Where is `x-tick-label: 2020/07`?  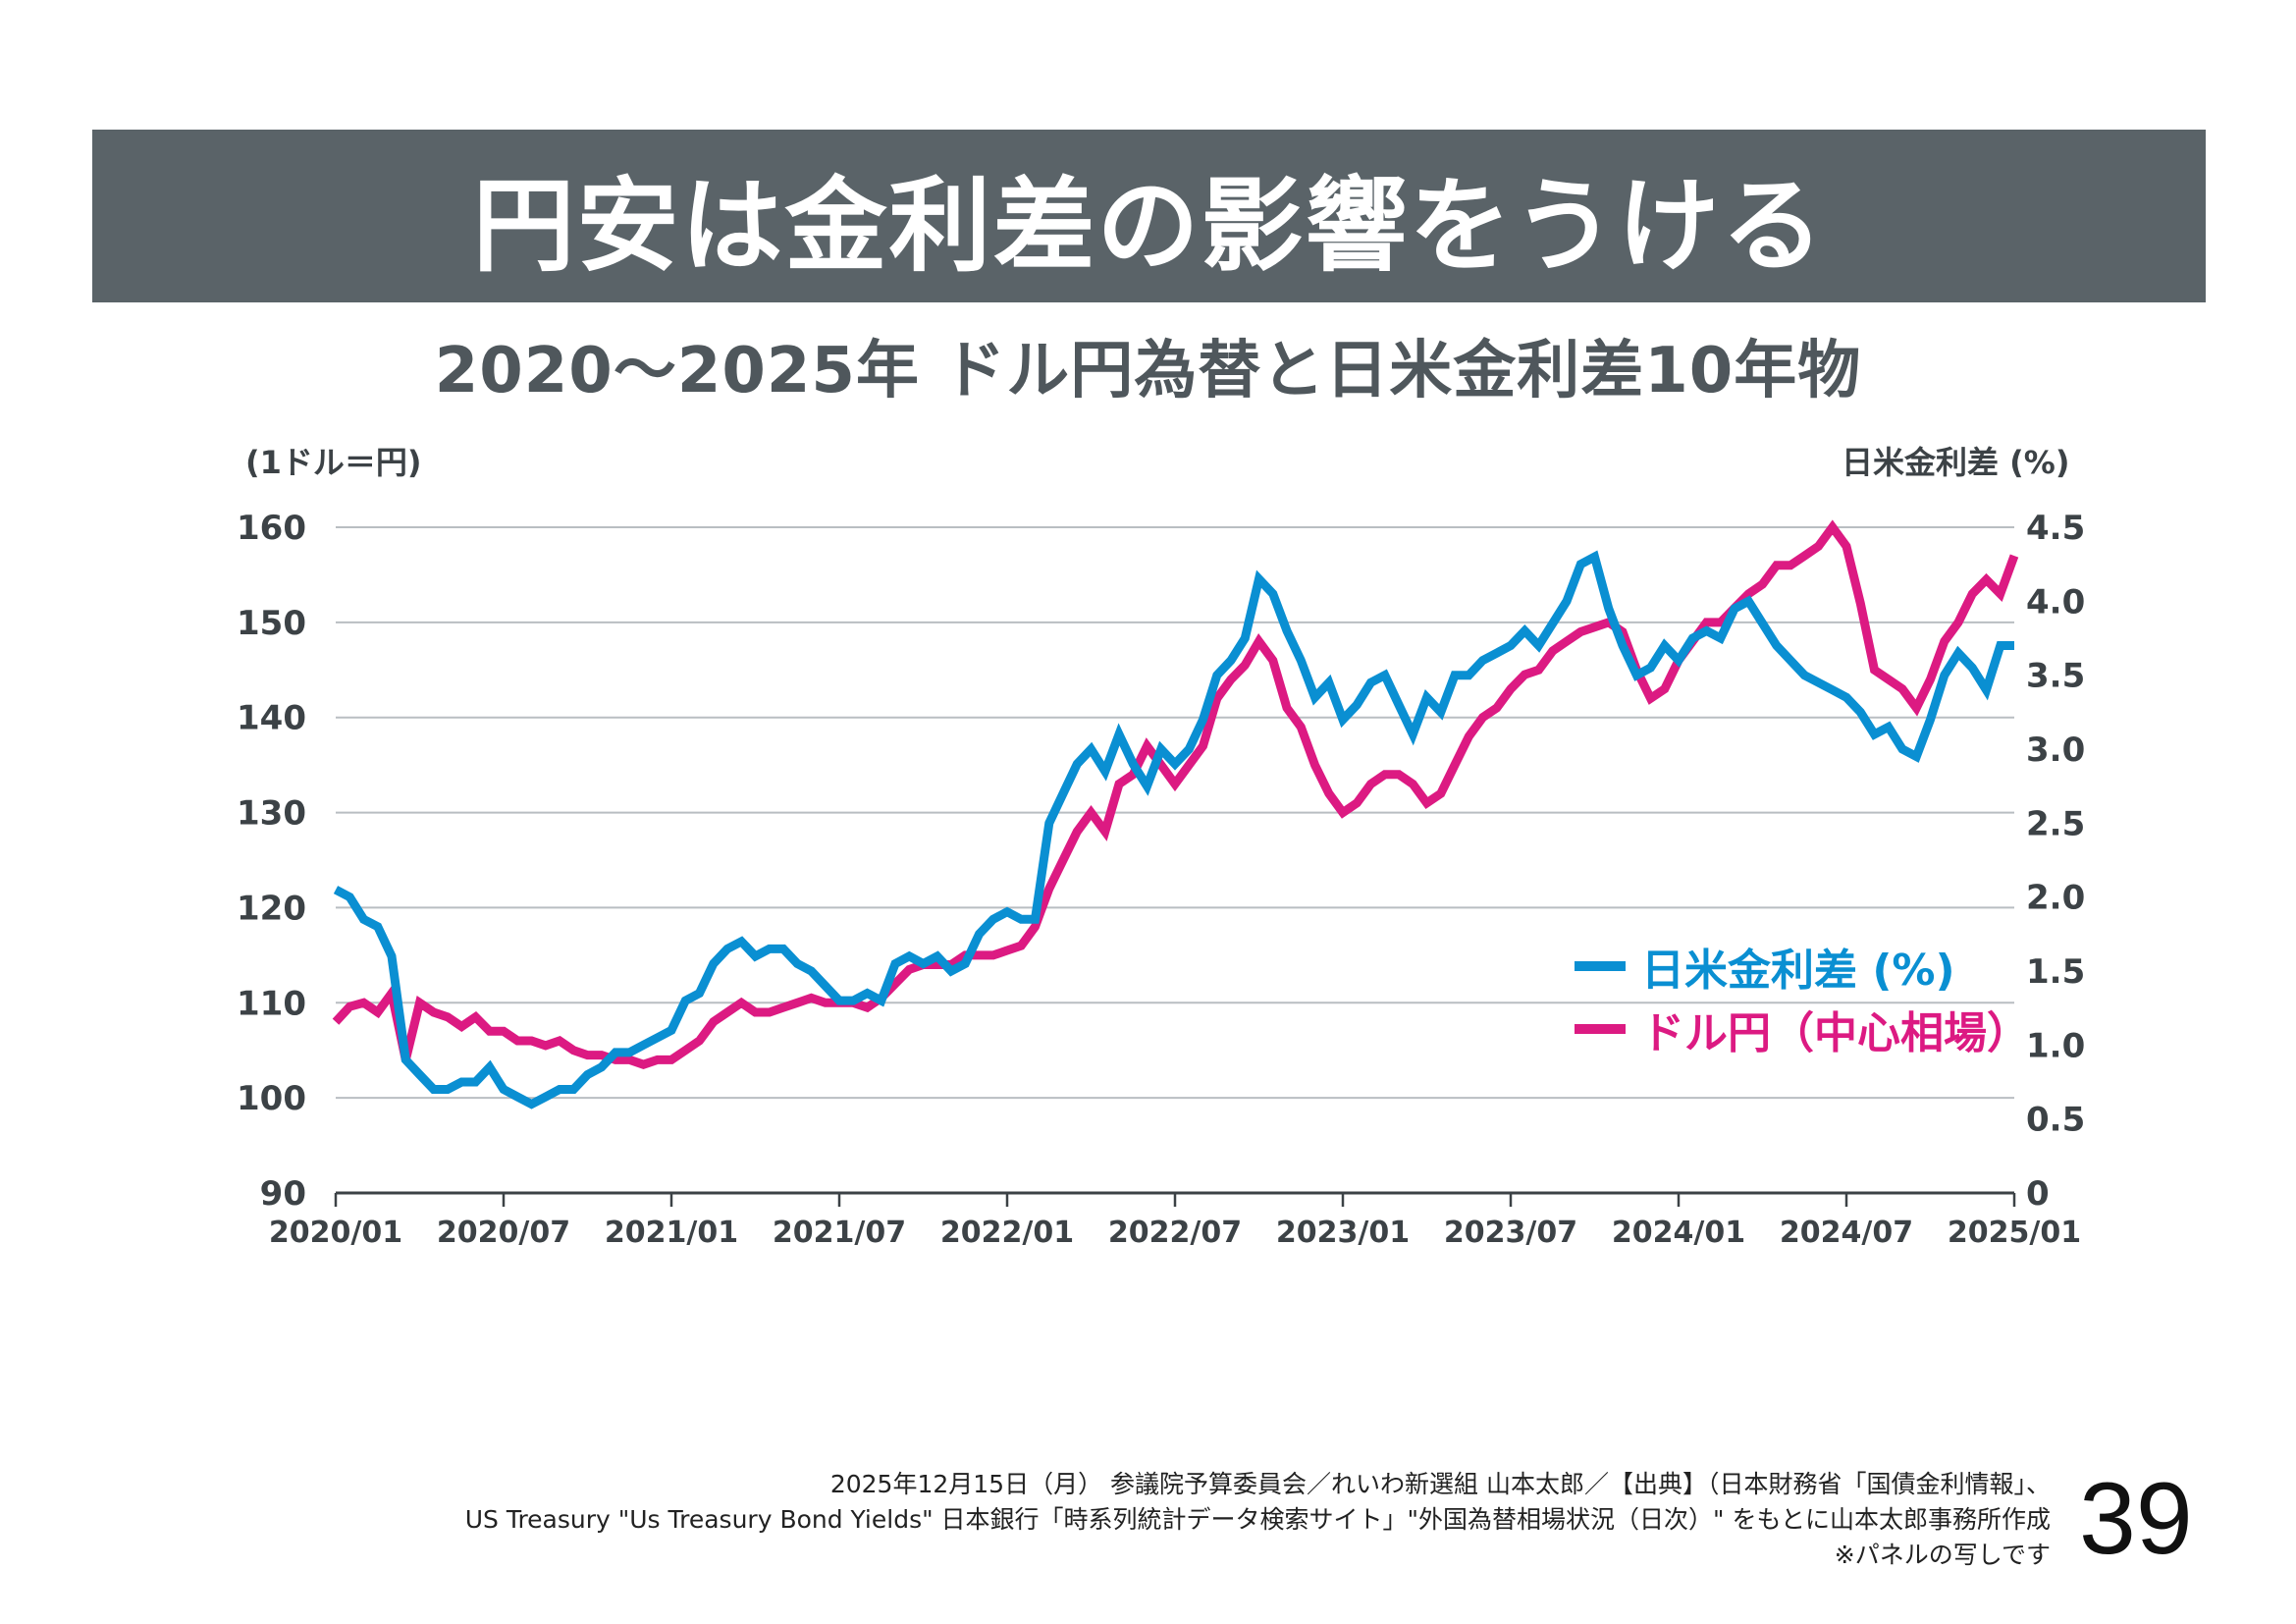
x-tick-label: 2020/07 is located at coordinates (503, 1233).